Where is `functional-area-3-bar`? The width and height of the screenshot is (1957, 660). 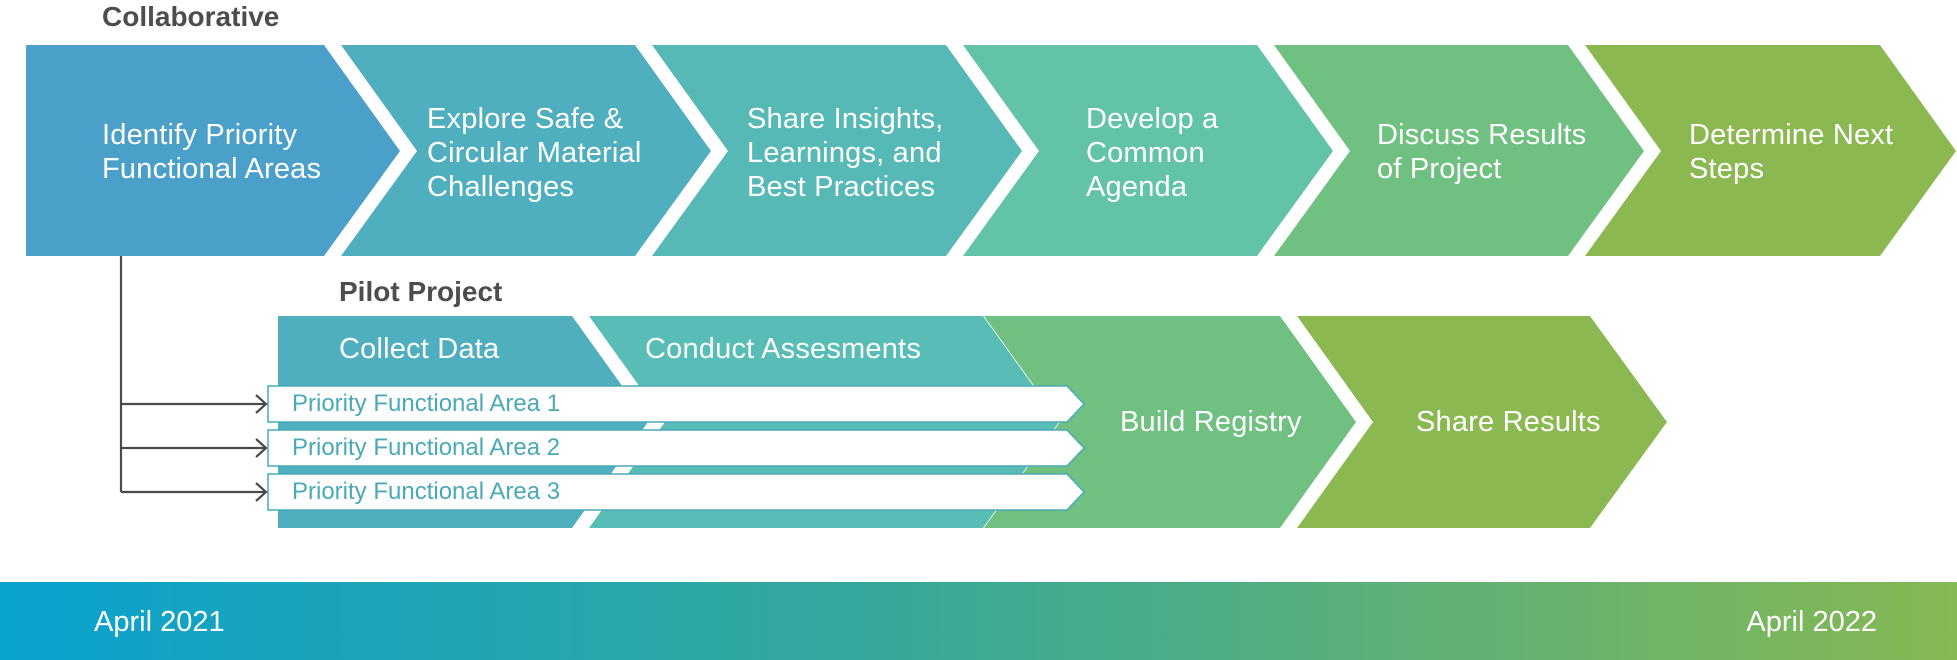
functional-area-3-bar is located at coordinates (676, 492).